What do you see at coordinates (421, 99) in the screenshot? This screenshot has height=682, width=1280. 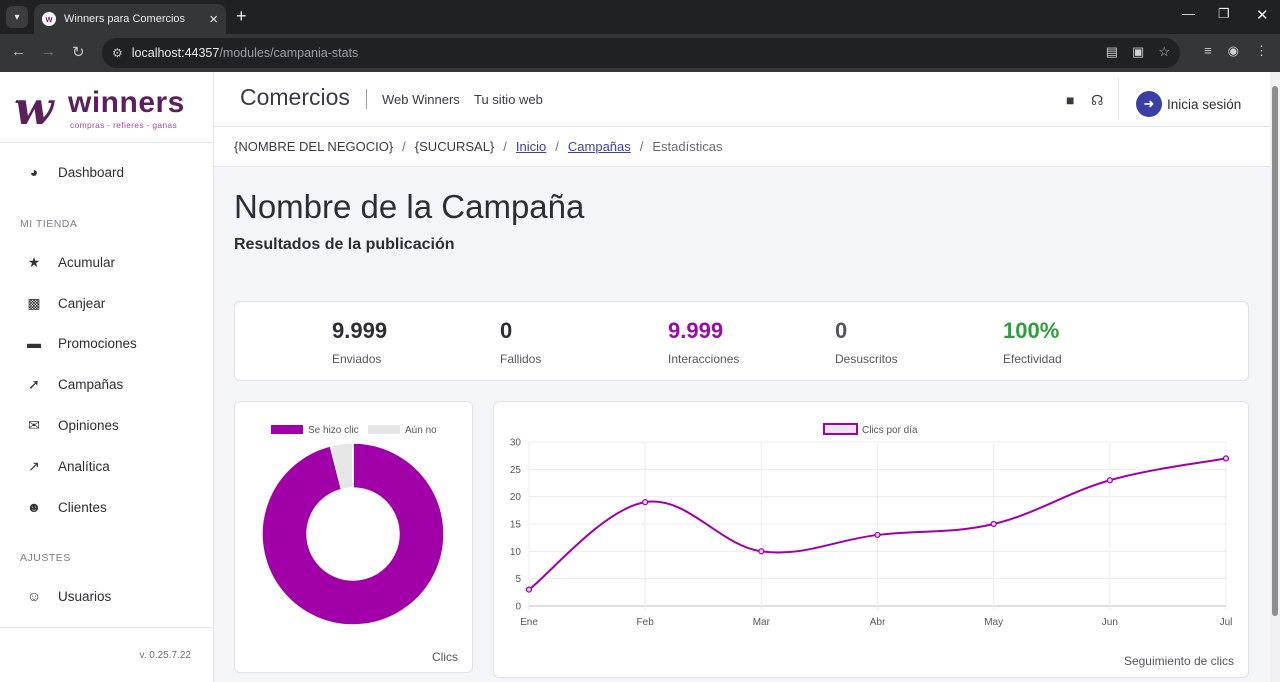 I see `link-web-winners: Web Winners` at bounding box center [421, 99].